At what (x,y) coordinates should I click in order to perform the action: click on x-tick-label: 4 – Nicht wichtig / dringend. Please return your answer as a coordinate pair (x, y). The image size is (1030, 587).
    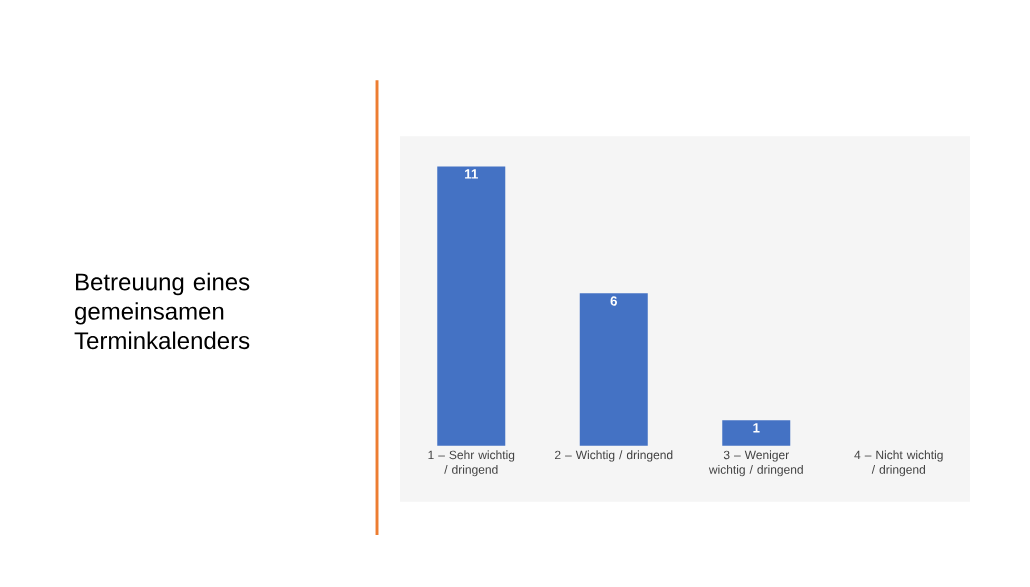
    Looking at the image, I should click on (898, 463).